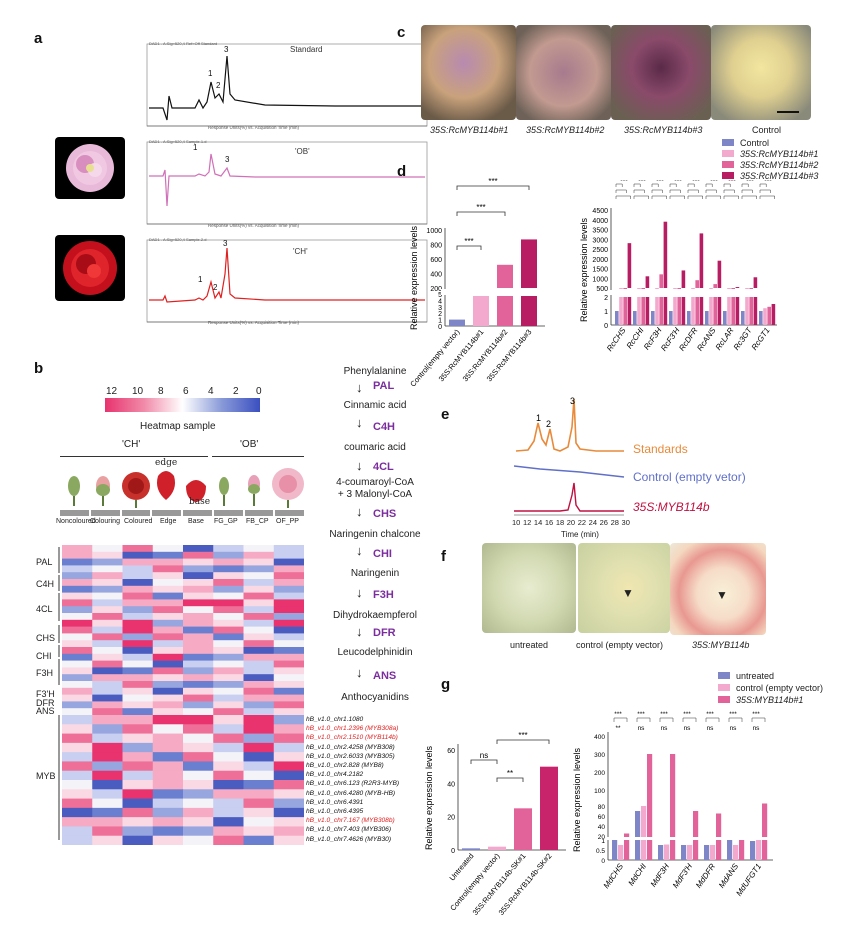 This screenshot has width=865, height=939. What do you see at coordinates (600, 851) in the screenshot?
I see `y-tick-label: 0.5` at bounding box center [600, 851].